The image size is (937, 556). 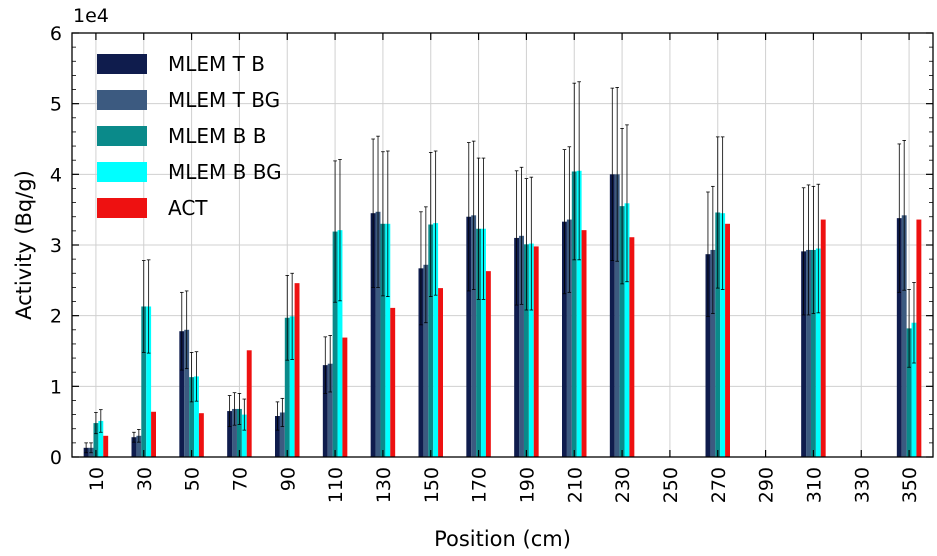 What do you see at coordinates (188, 208) in the screenshot?
I see `legend-label: ACT` at bounding box center [188, 208].